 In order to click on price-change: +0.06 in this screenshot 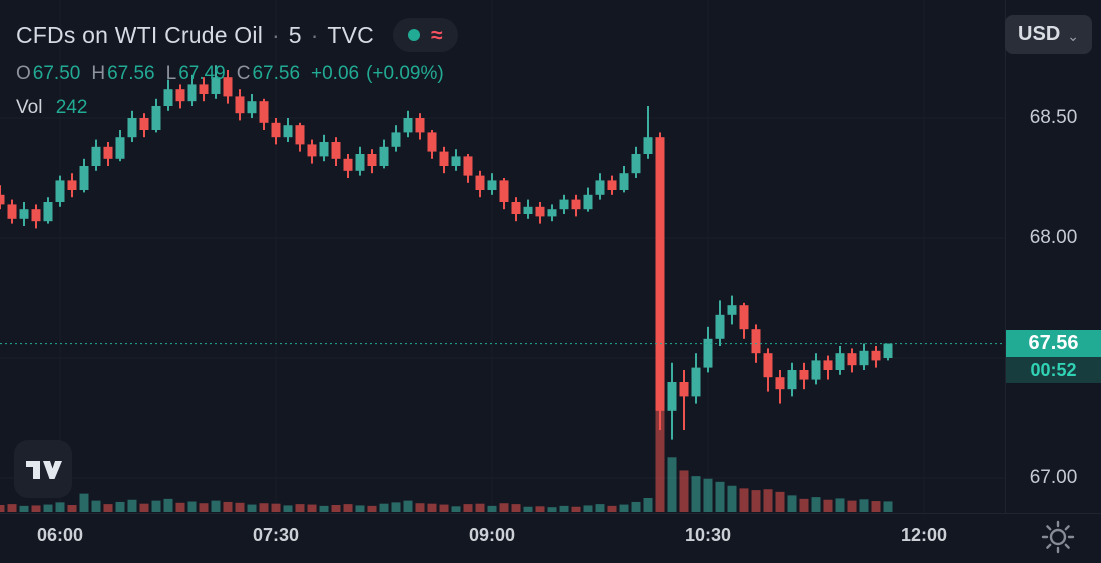, I will do `click(335, 73)`.